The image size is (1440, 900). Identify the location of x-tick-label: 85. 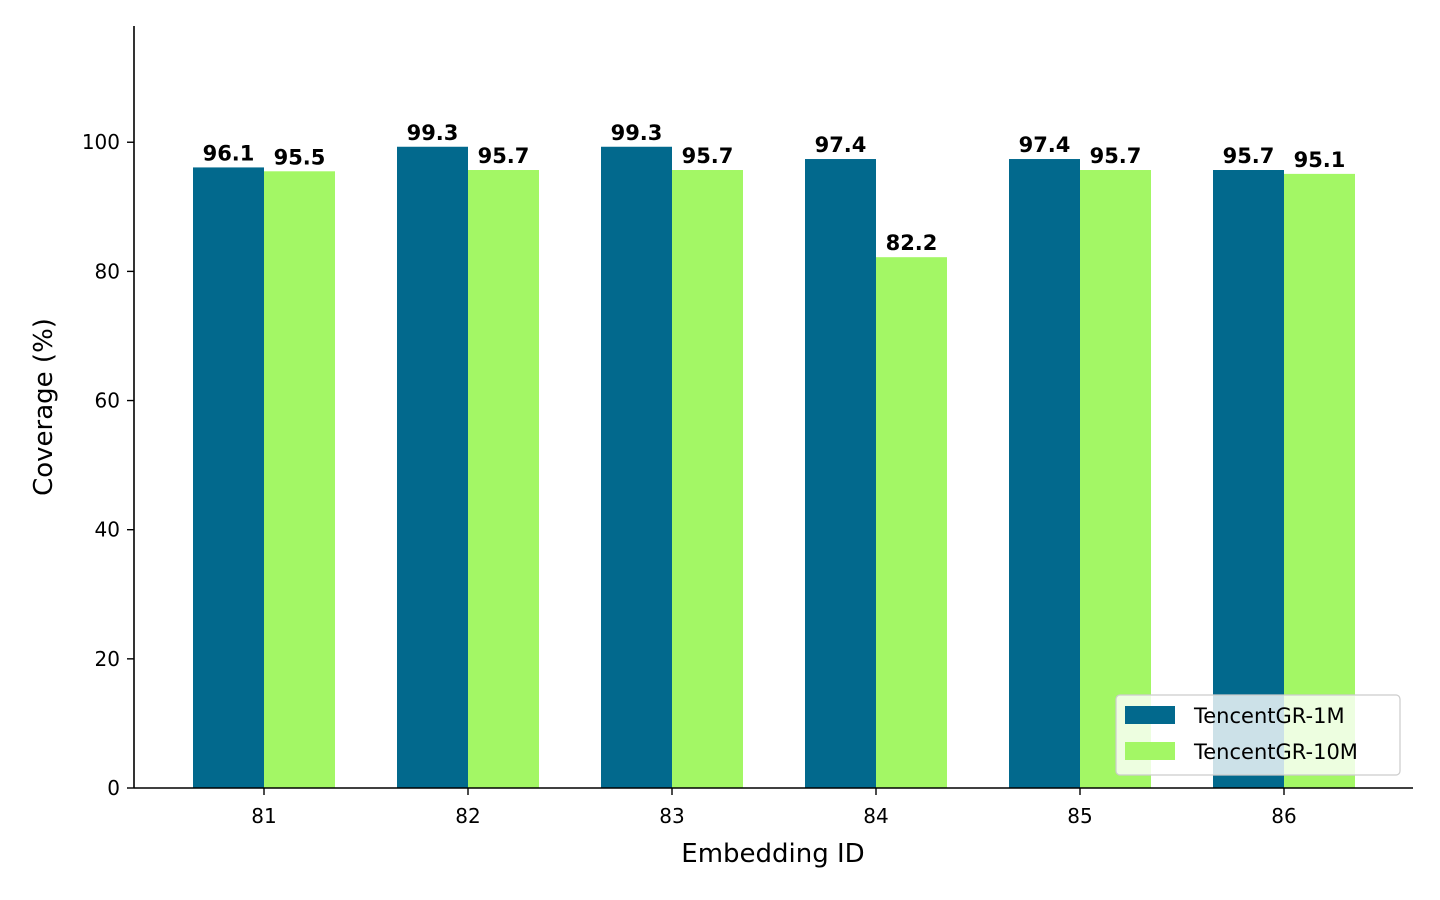
(1079, 816).